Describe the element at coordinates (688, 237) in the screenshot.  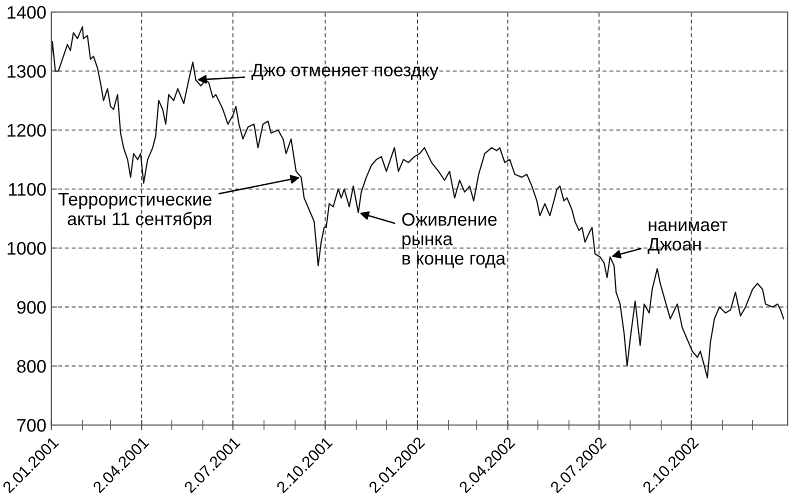
I see `annotation: нанимает Джоан` at that location.